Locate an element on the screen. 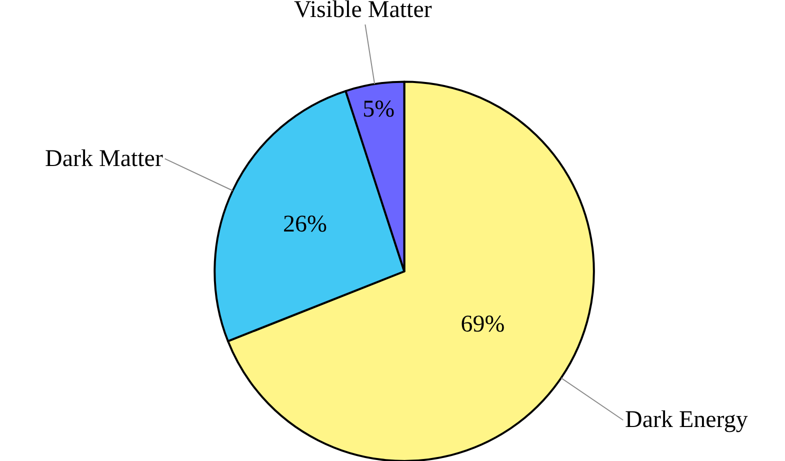 This screenshot has width=785, height=461. data-label: 69% is located at coordinates (482, 325).